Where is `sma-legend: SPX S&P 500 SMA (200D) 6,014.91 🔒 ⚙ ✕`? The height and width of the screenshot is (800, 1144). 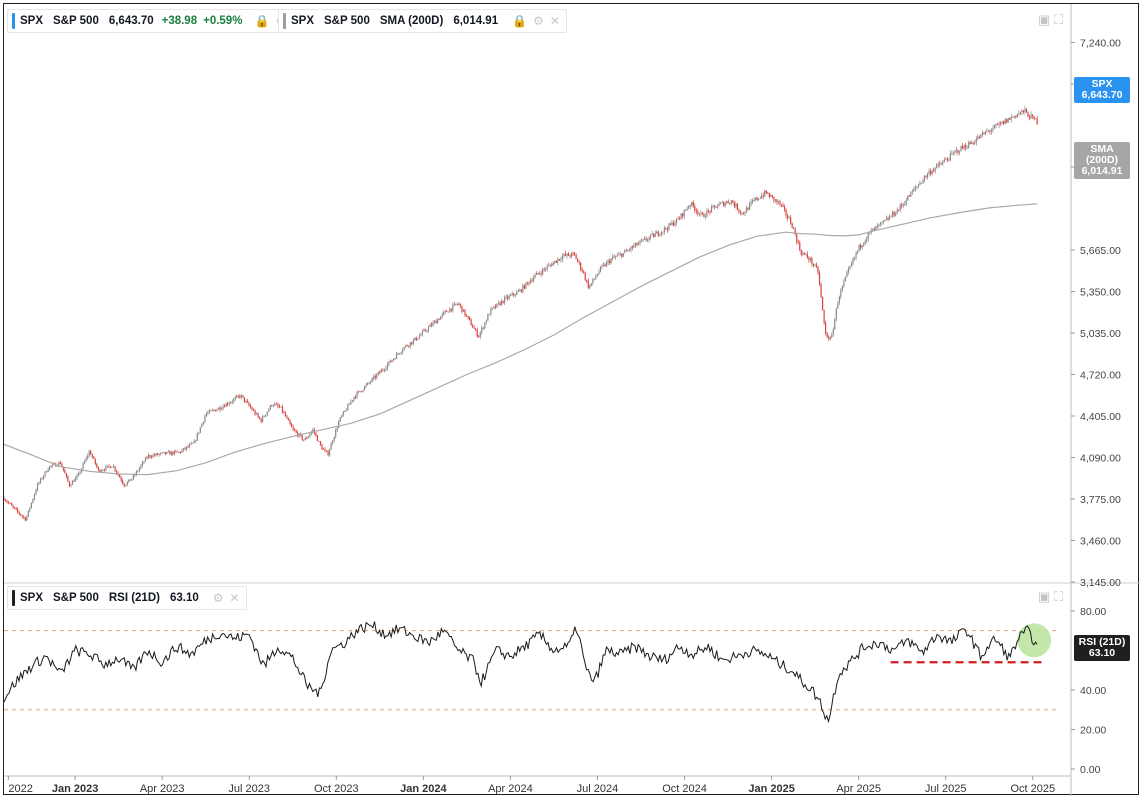 sma-legend: SPX S&P 500 SMA (200D) 6,014.91 🔒 ⚙ ✕ is located at coordinates (422, 21).